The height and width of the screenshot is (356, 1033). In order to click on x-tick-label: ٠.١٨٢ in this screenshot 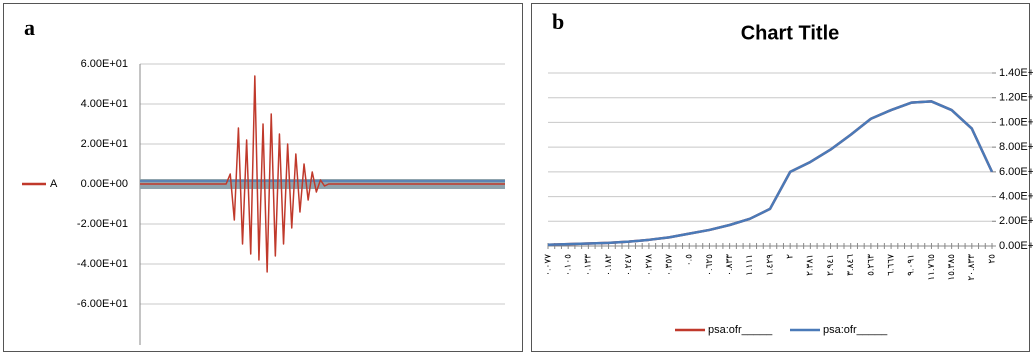, I will do `click(608, 265)`.